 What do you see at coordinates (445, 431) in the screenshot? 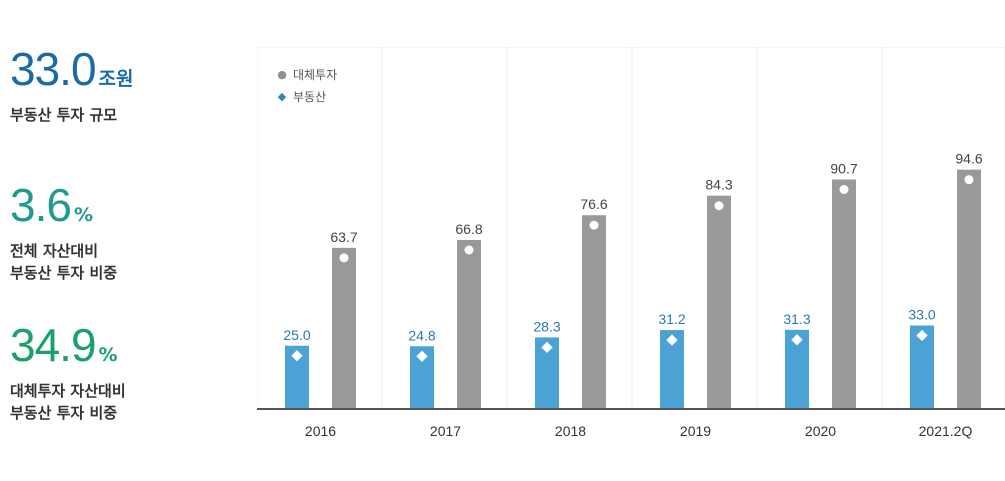
I see `x-tick-label: 2017` at bounding box center [445, 431].